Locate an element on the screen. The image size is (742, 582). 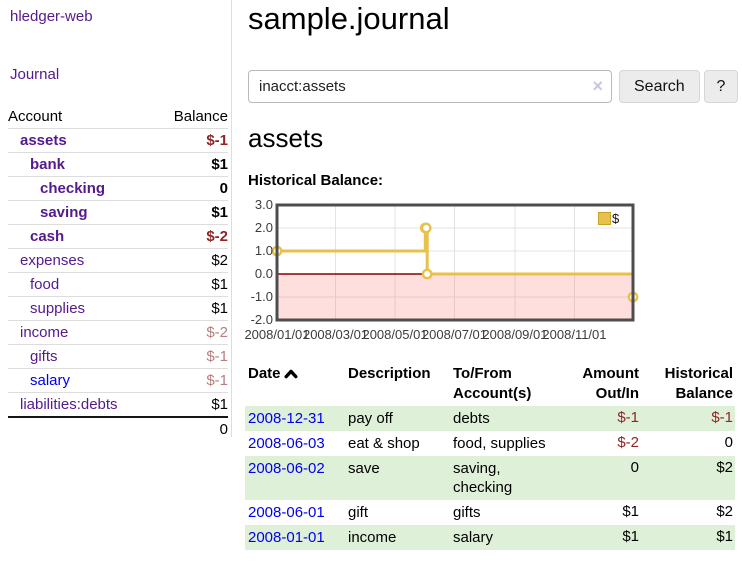
y-axis-tick-label: 2.0 is located at coordinates (263, 227).